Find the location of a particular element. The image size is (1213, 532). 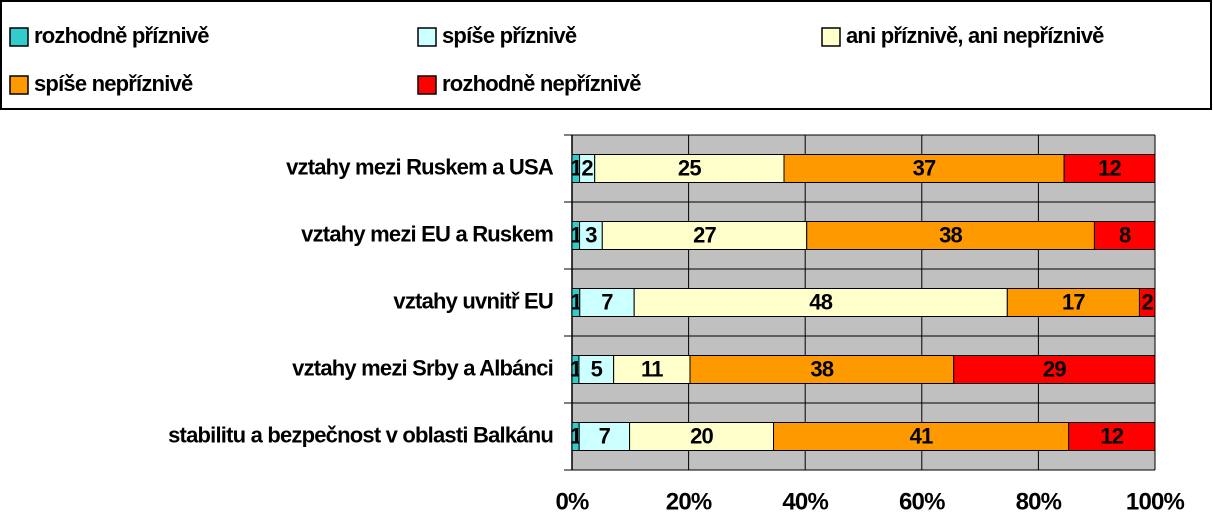

y-tick-label: vztahy mezi Ruskem a USA is located at coordinates (420, 166).